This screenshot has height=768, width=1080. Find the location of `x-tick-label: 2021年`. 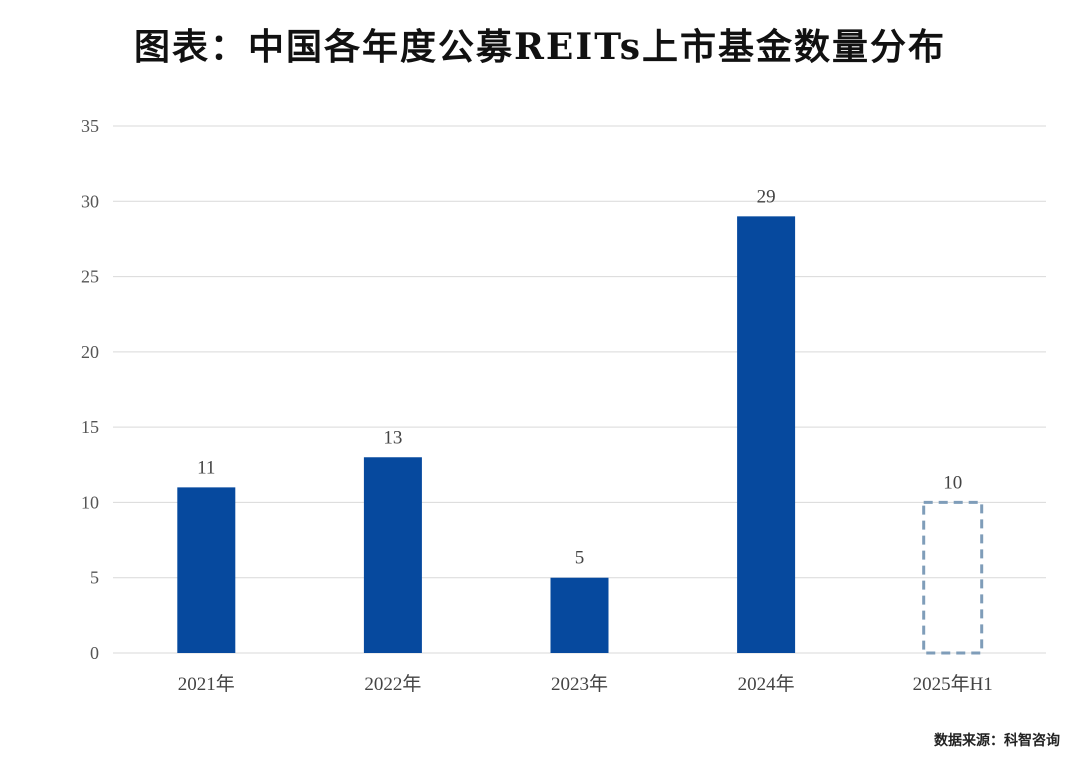

x-tick-label: 2021年 is located at coordinates (206, 684).